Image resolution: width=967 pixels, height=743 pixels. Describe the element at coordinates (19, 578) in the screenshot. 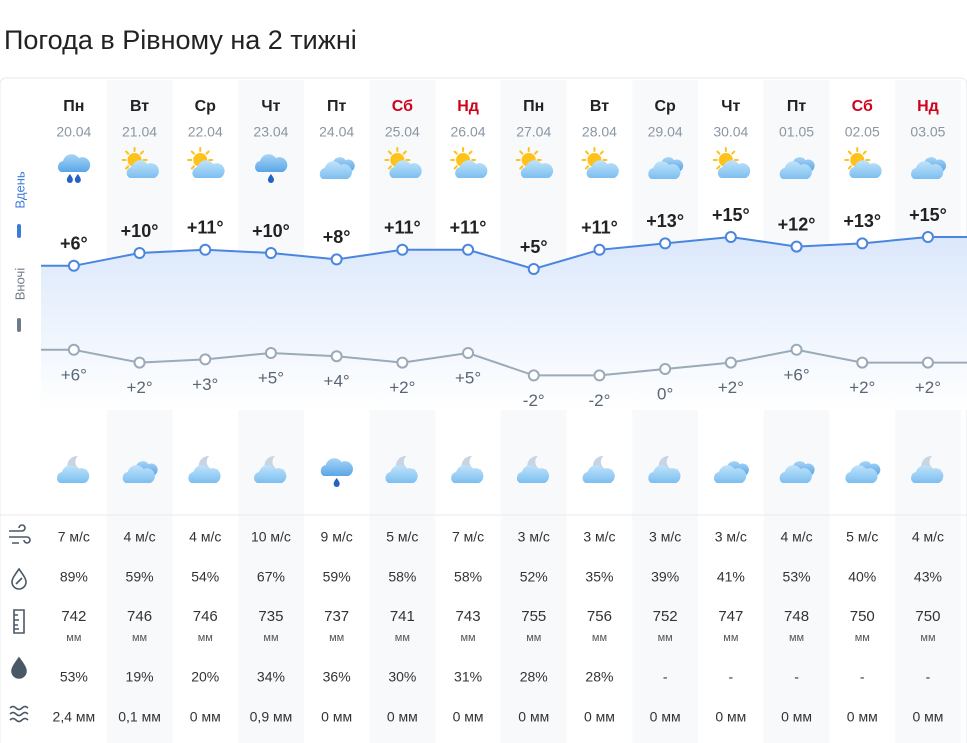

I see `humidity-icon` at that location.